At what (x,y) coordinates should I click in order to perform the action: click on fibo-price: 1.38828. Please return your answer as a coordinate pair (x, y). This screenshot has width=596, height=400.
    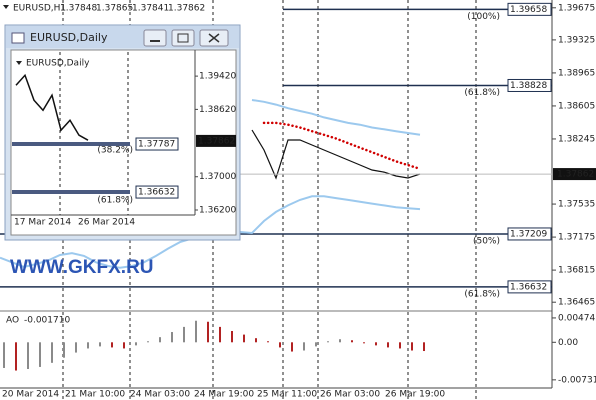
    Looking at the image, I should click on (528, 86).